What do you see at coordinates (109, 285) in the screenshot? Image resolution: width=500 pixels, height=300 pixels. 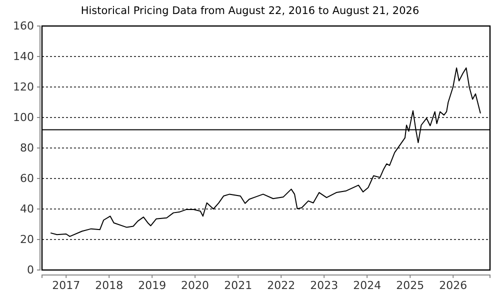 I see `x-tick-label: 2018` at bounding box center [109, 285].